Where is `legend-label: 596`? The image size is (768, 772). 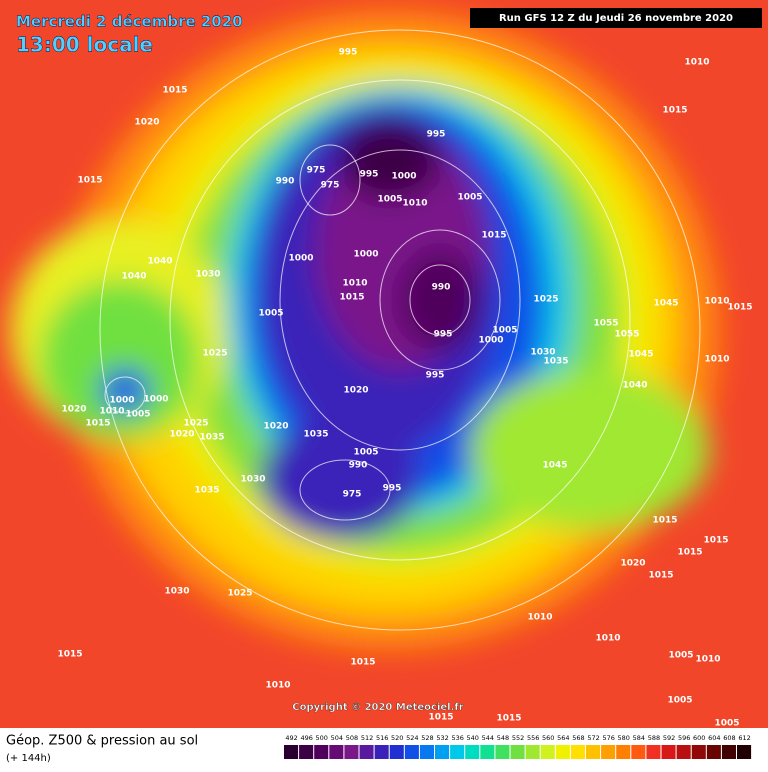 legend-label: 596 is located at coordinates (684, 738).